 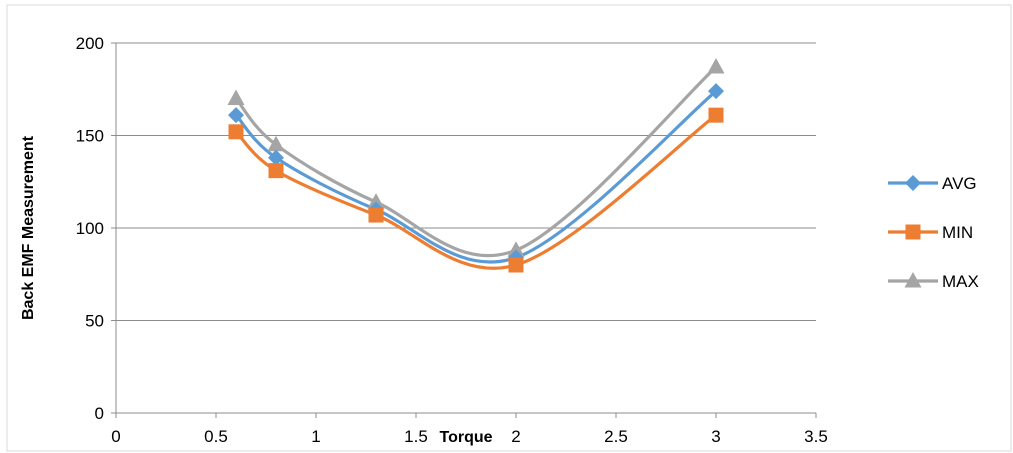 I want to click on x-tick-label: 1.5, so click(x=416, y=436).